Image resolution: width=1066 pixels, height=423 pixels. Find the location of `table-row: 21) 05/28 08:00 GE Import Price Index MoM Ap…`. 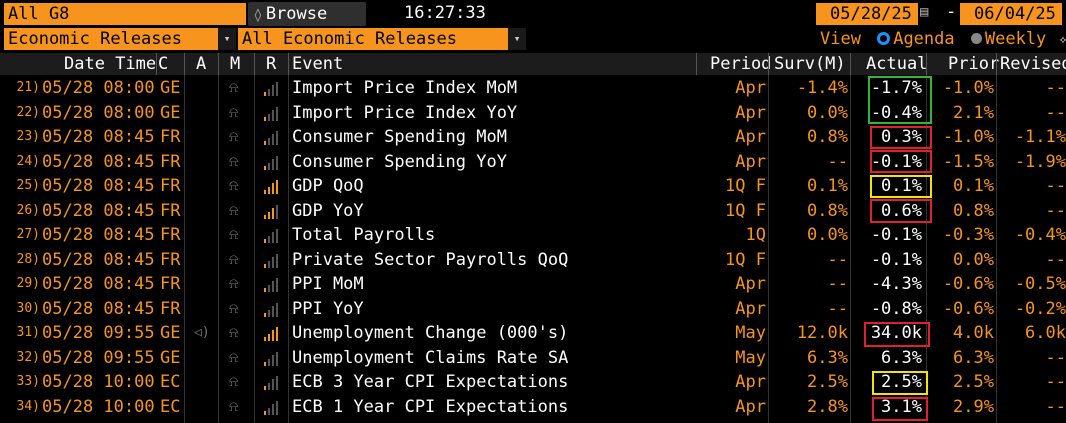

table-row: 21) 05/28 08:00 GE Import Price Index MoM Ap… is located at coordinates (533, 88).